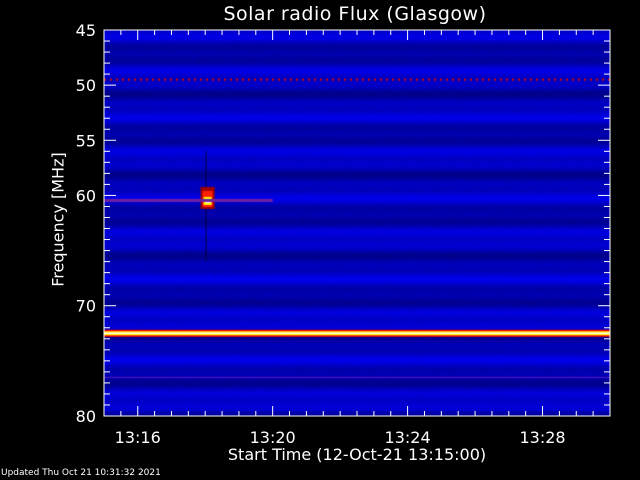  Describe the element at coordinates (86, 416) in the screenshot. I see `y-tick-label: 80` at that location.